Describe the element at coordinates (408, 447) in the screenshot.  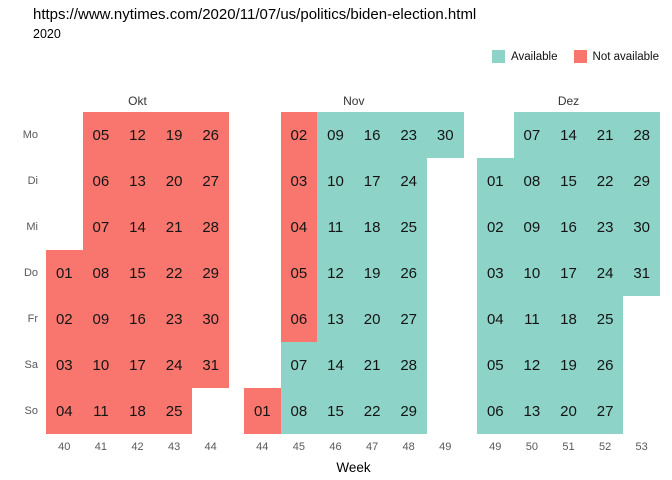
I see `week-axis-label: 48` at that location.